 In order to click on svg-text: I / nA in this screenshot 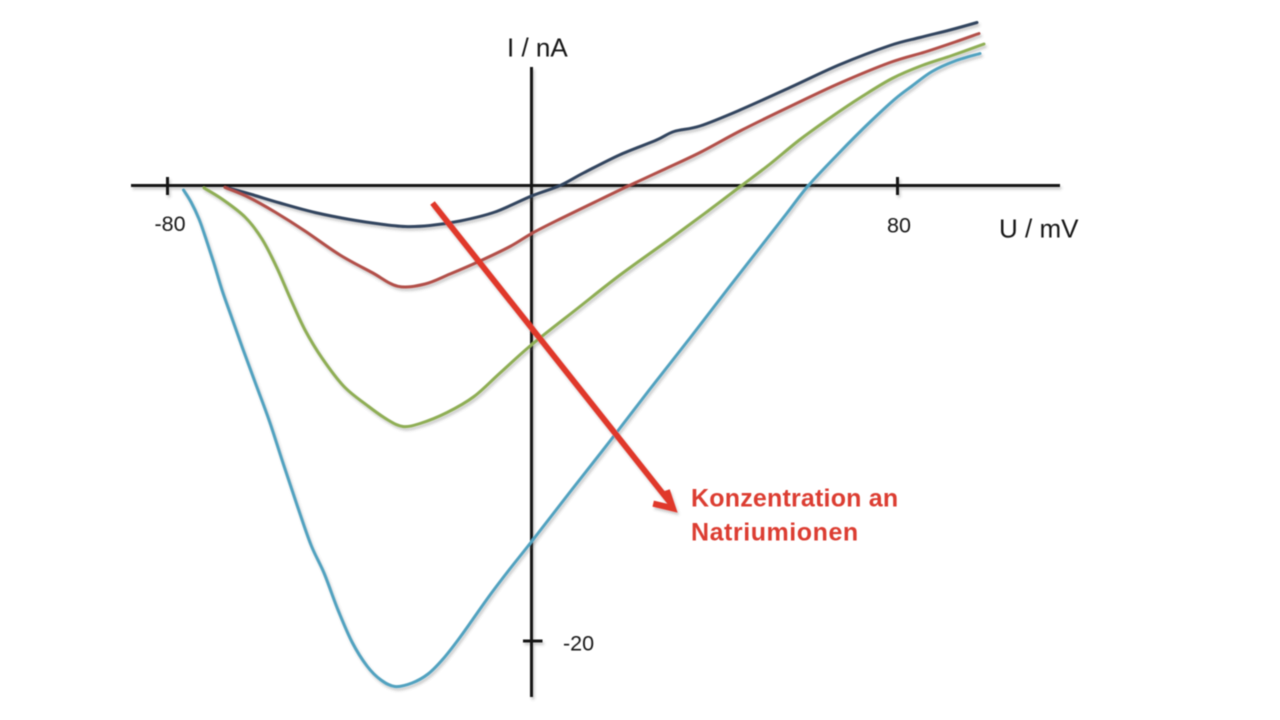, I will do `click(537, 48)`.